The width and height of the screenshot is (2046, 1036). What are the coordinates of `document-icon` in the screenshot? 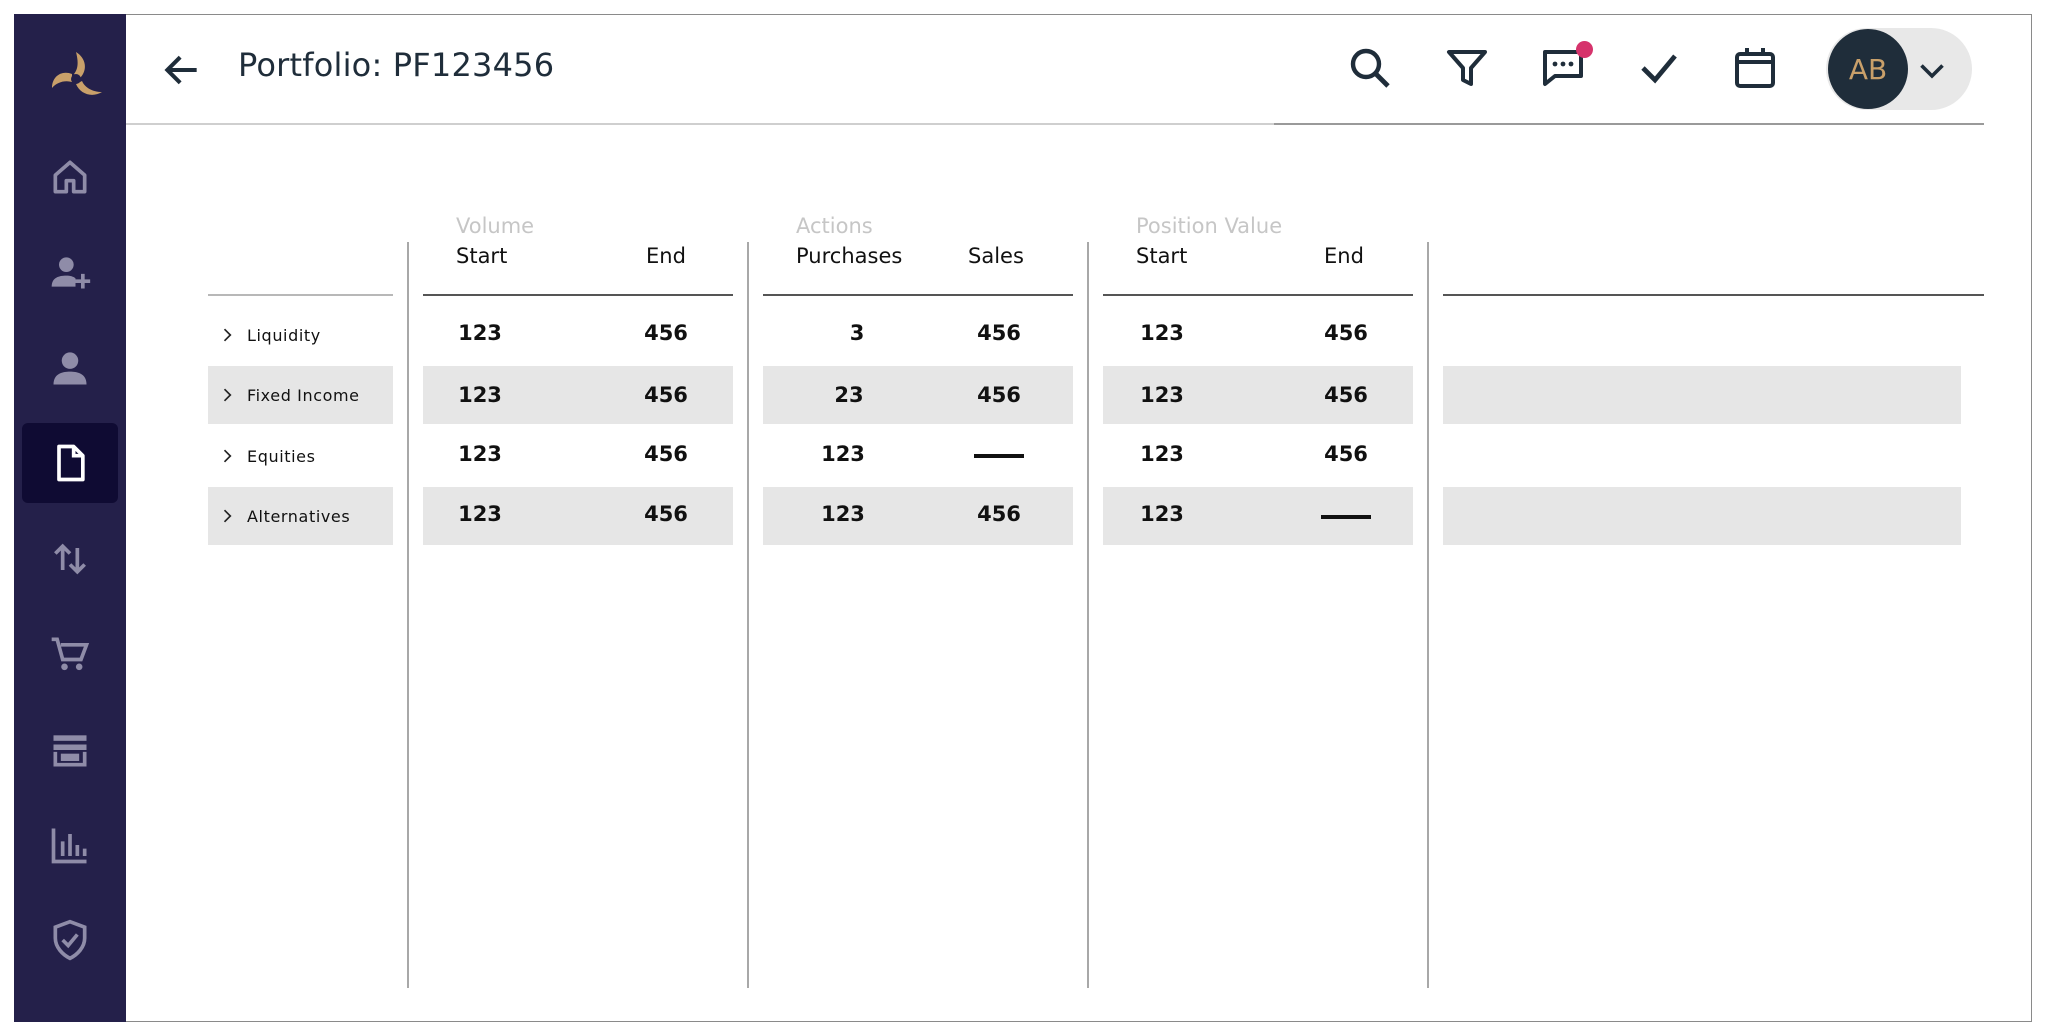 It's located at (71, 463).